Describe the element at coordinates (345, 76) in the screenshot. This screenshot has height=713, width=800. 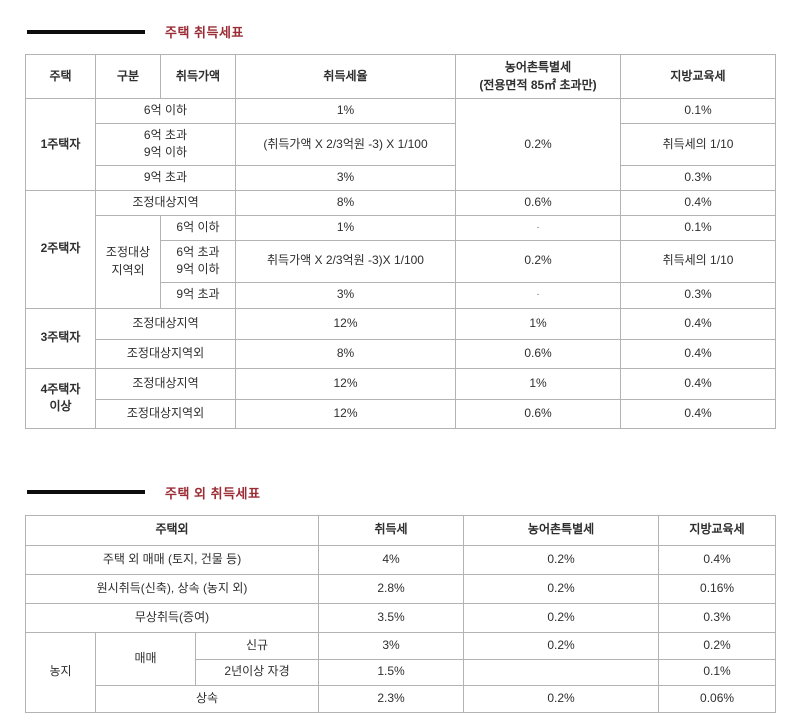
I see `header-rate: 취득세율` at that location.